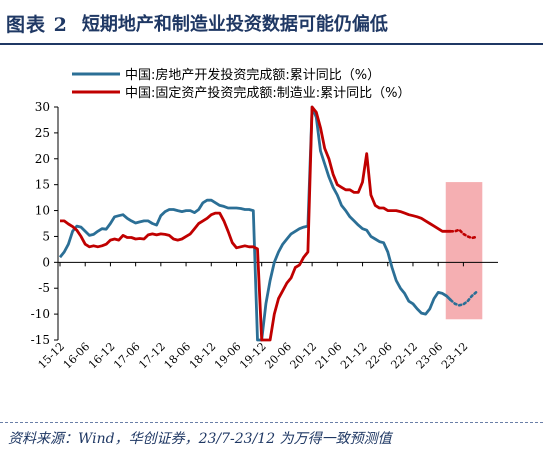 The width and height of the screenshot is (543, 464). I want to click on source-note: 资料来源：Wind，华创证券，23/7-23/12 为万得一致预测值, so click(200, 439).